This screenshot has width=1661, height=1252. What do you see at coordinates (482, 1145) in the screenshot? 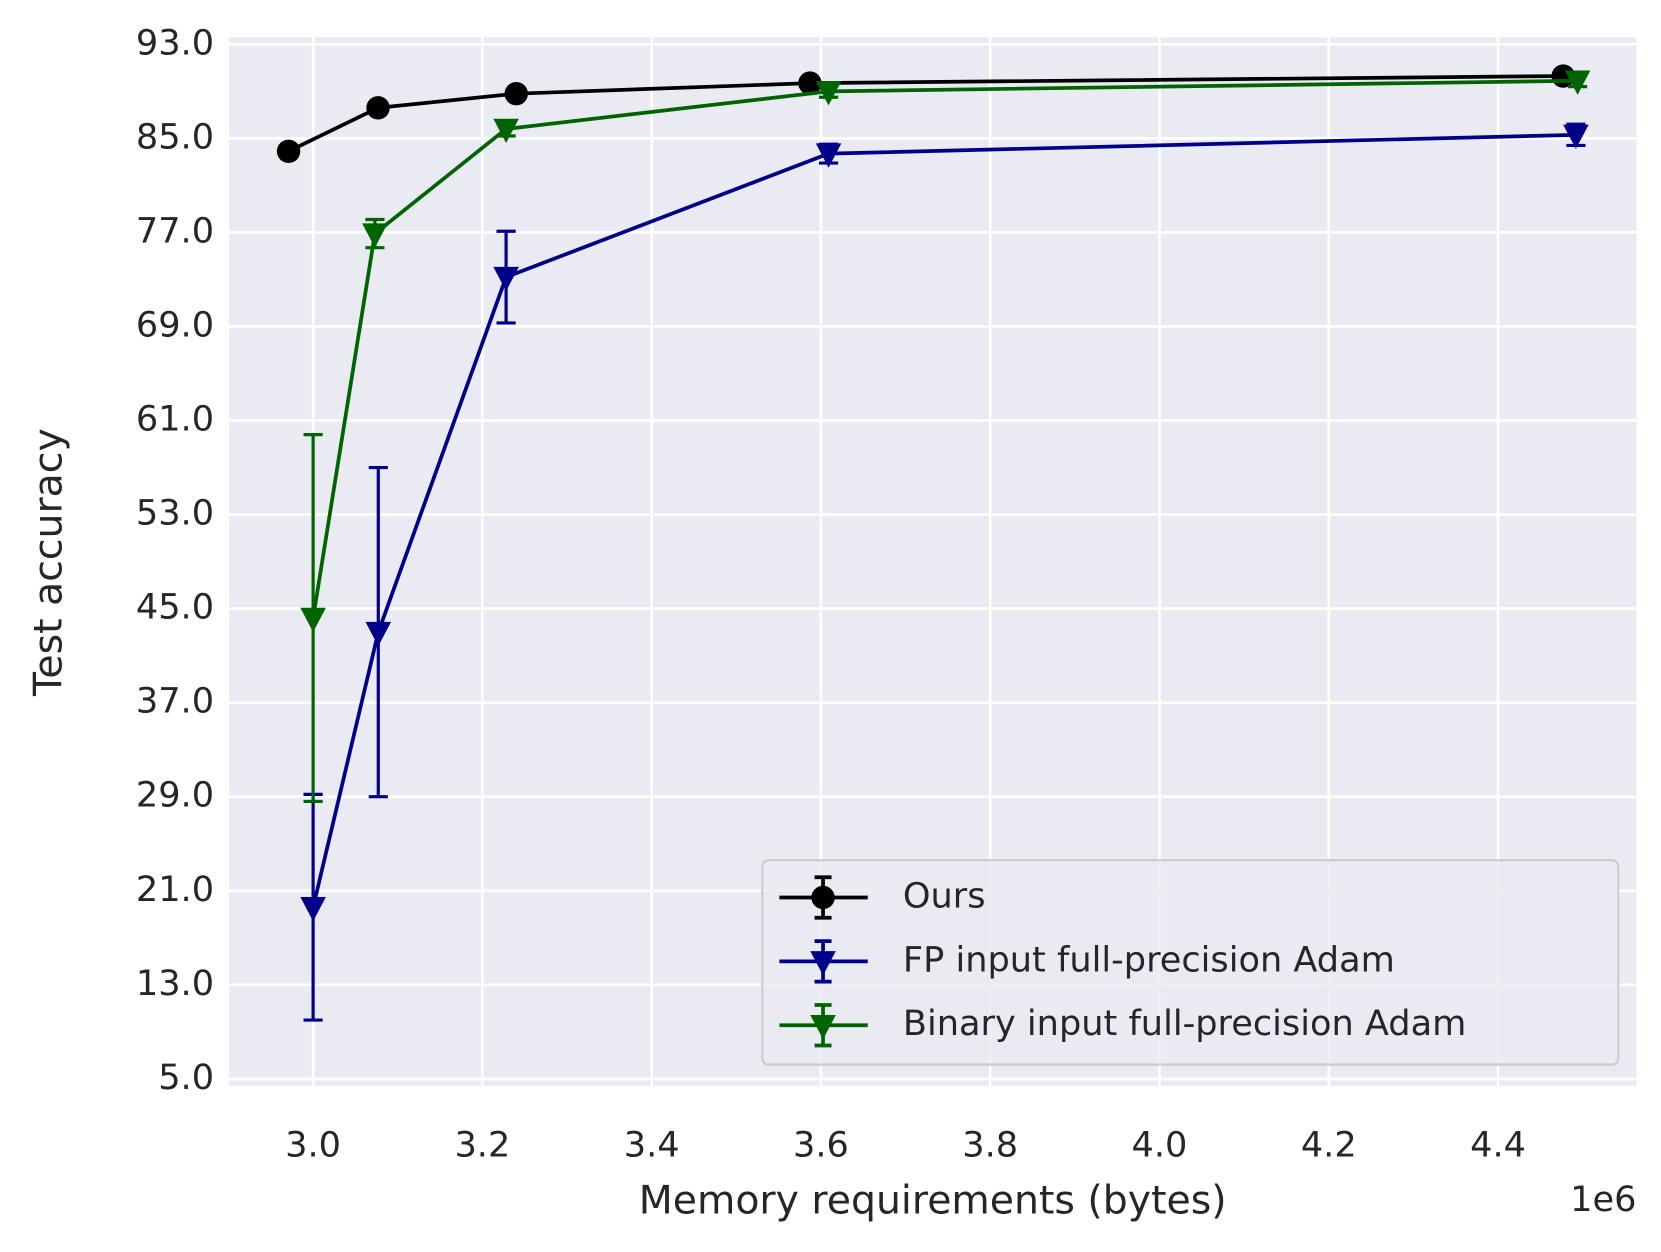
I see `x-tick-label: 3.2` at bounding box center [482, 1145].